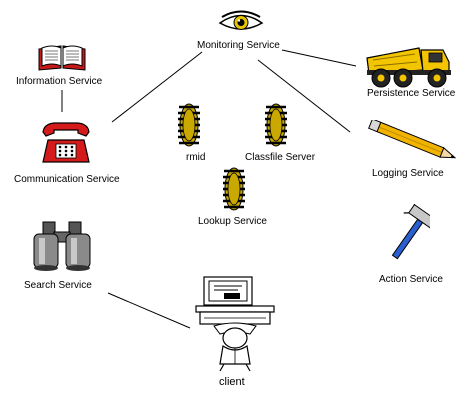 Image resolution: width=475 pixels, height=402 pixels. I want to click on node-label-rmid: rmid, so click(196, 157).